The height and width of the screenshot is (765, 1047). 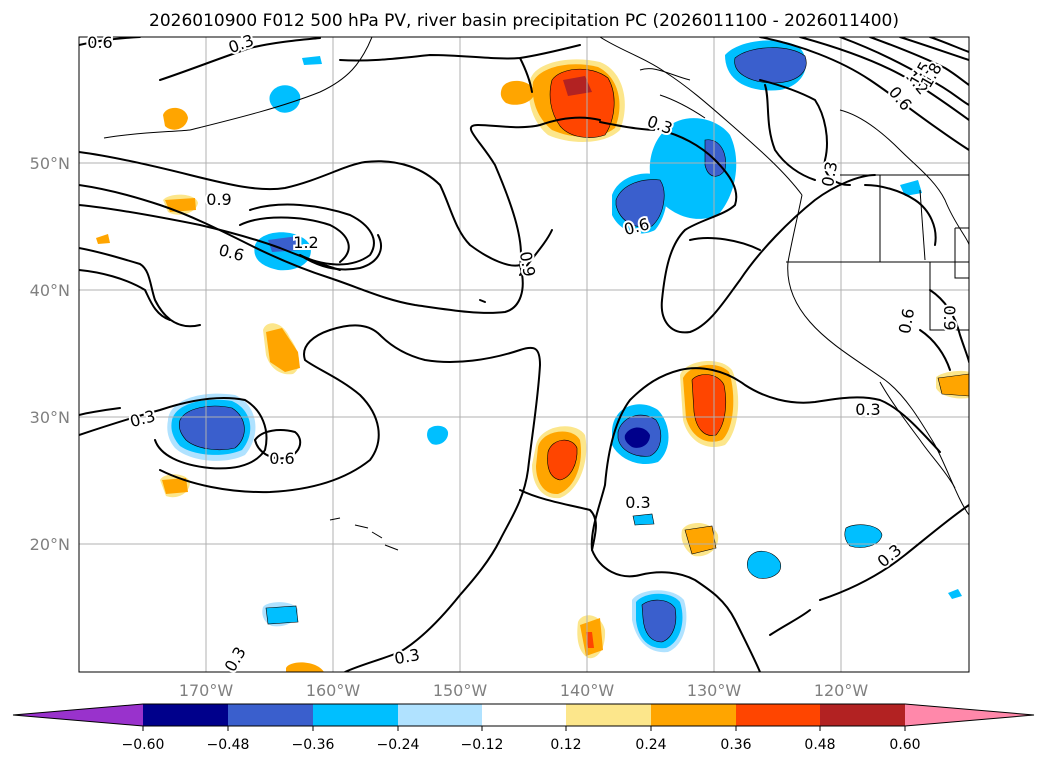 I want to click on lon-label: 120°W, so click(x=841, y=690).